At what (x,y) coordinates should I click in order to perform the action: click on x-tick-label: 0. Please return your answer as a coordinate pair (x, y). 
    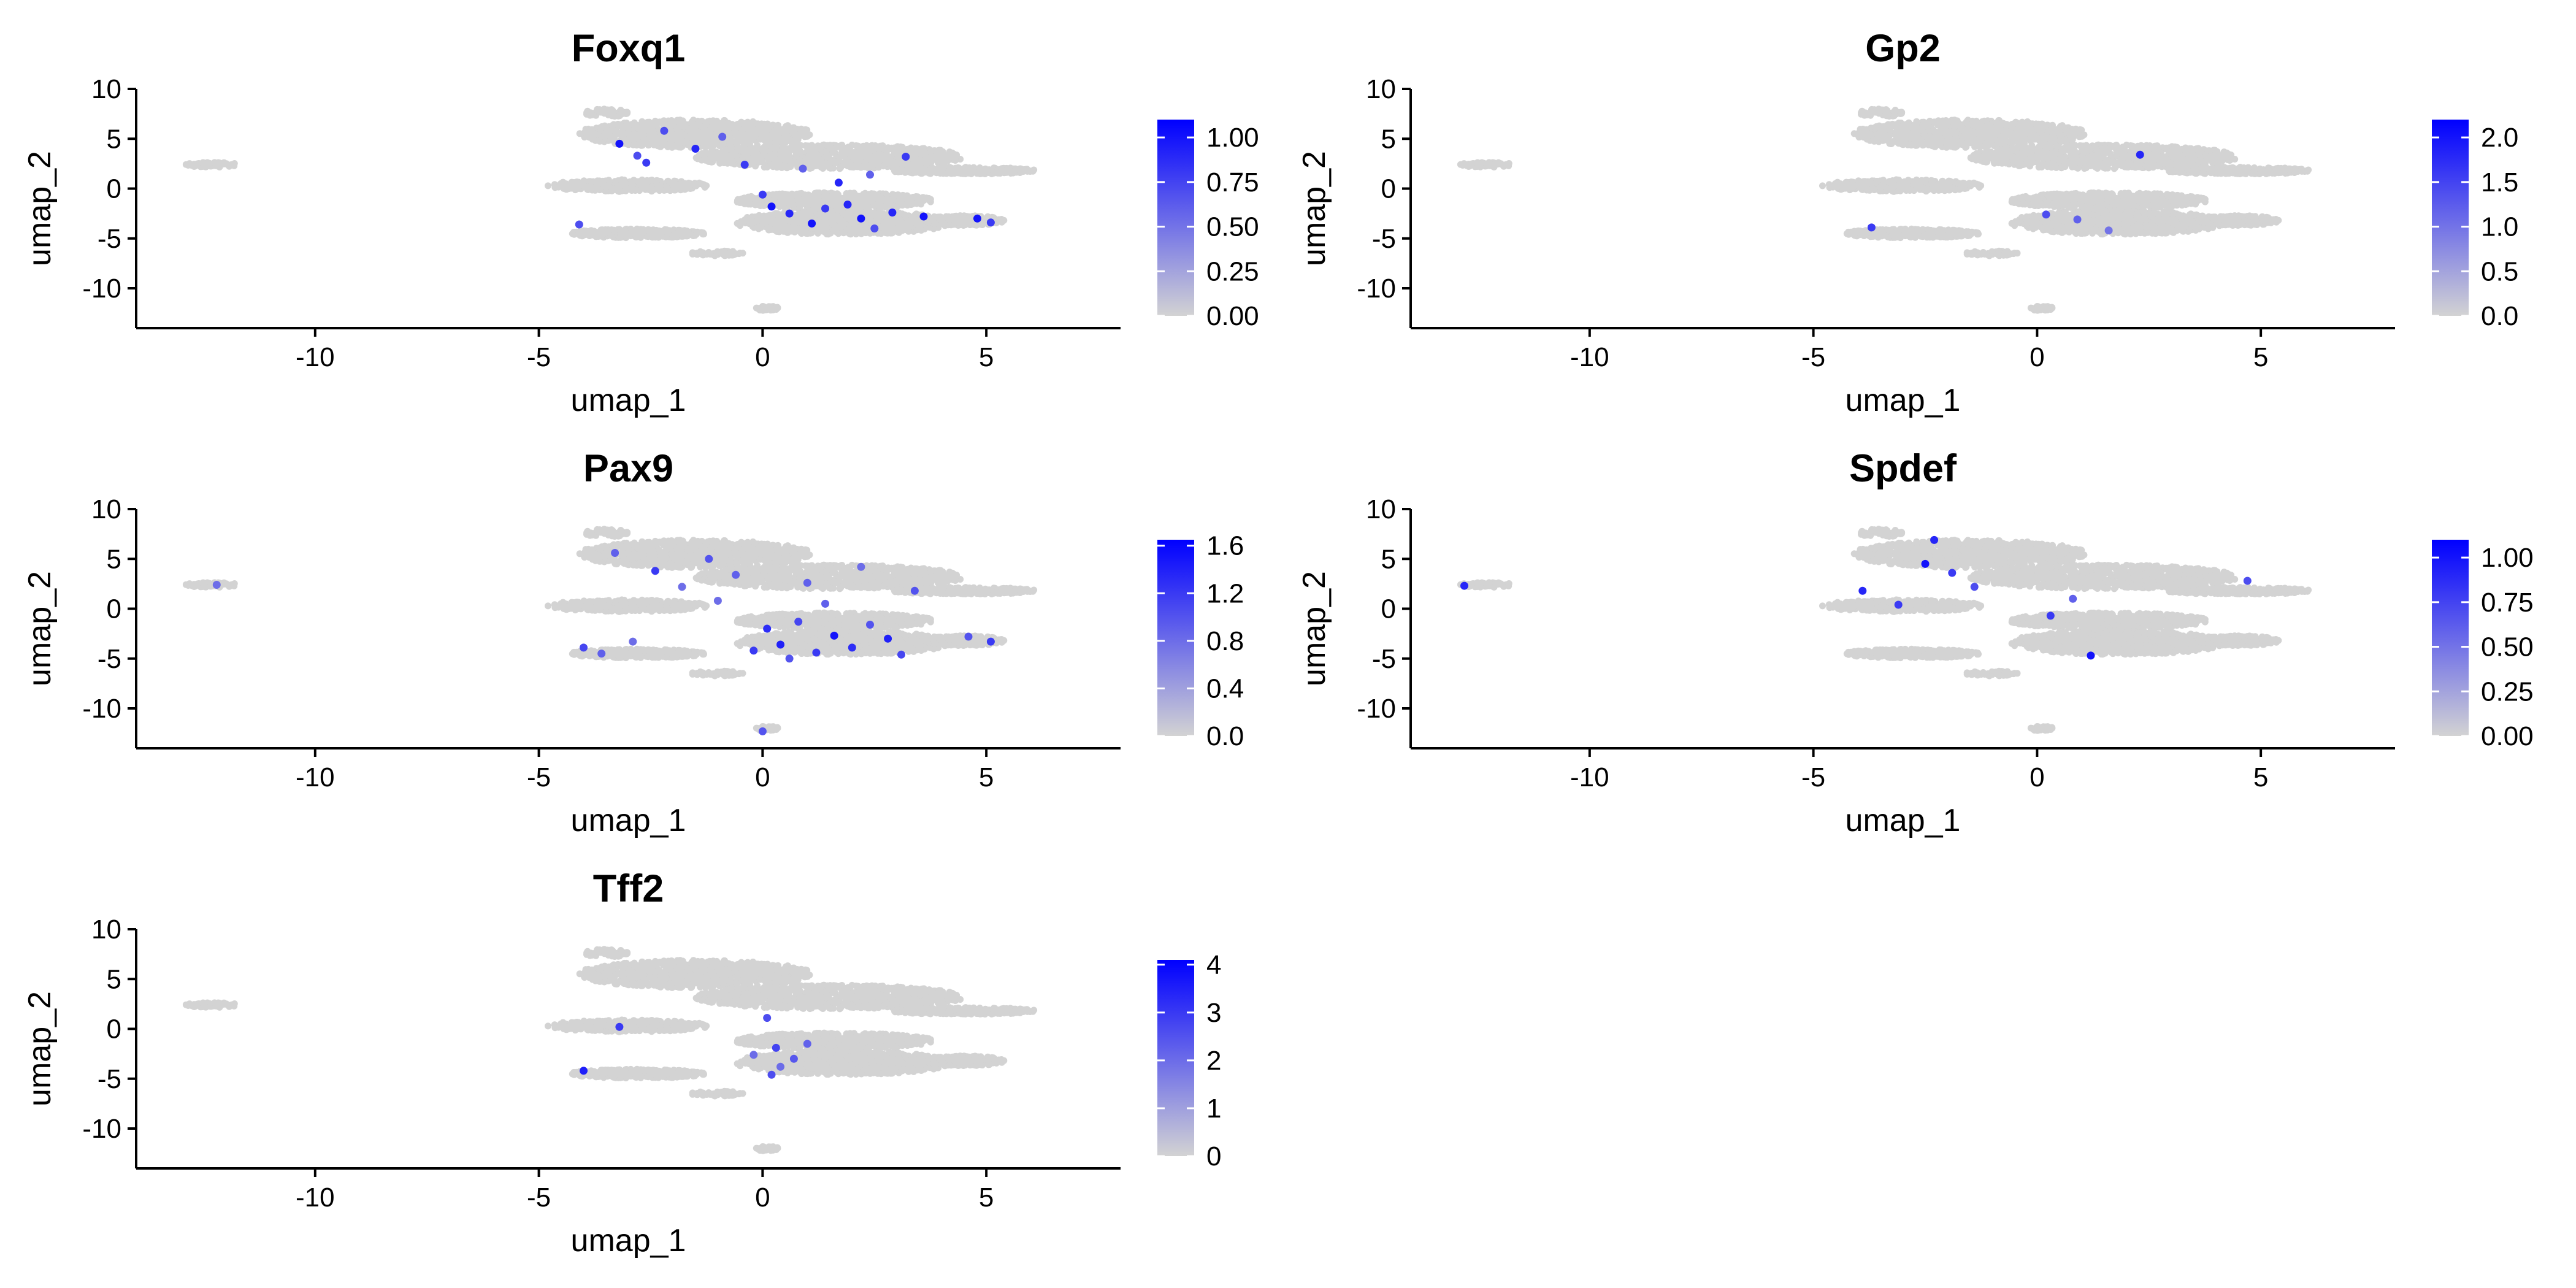
    Looking at the image, I should click on (762, 357).